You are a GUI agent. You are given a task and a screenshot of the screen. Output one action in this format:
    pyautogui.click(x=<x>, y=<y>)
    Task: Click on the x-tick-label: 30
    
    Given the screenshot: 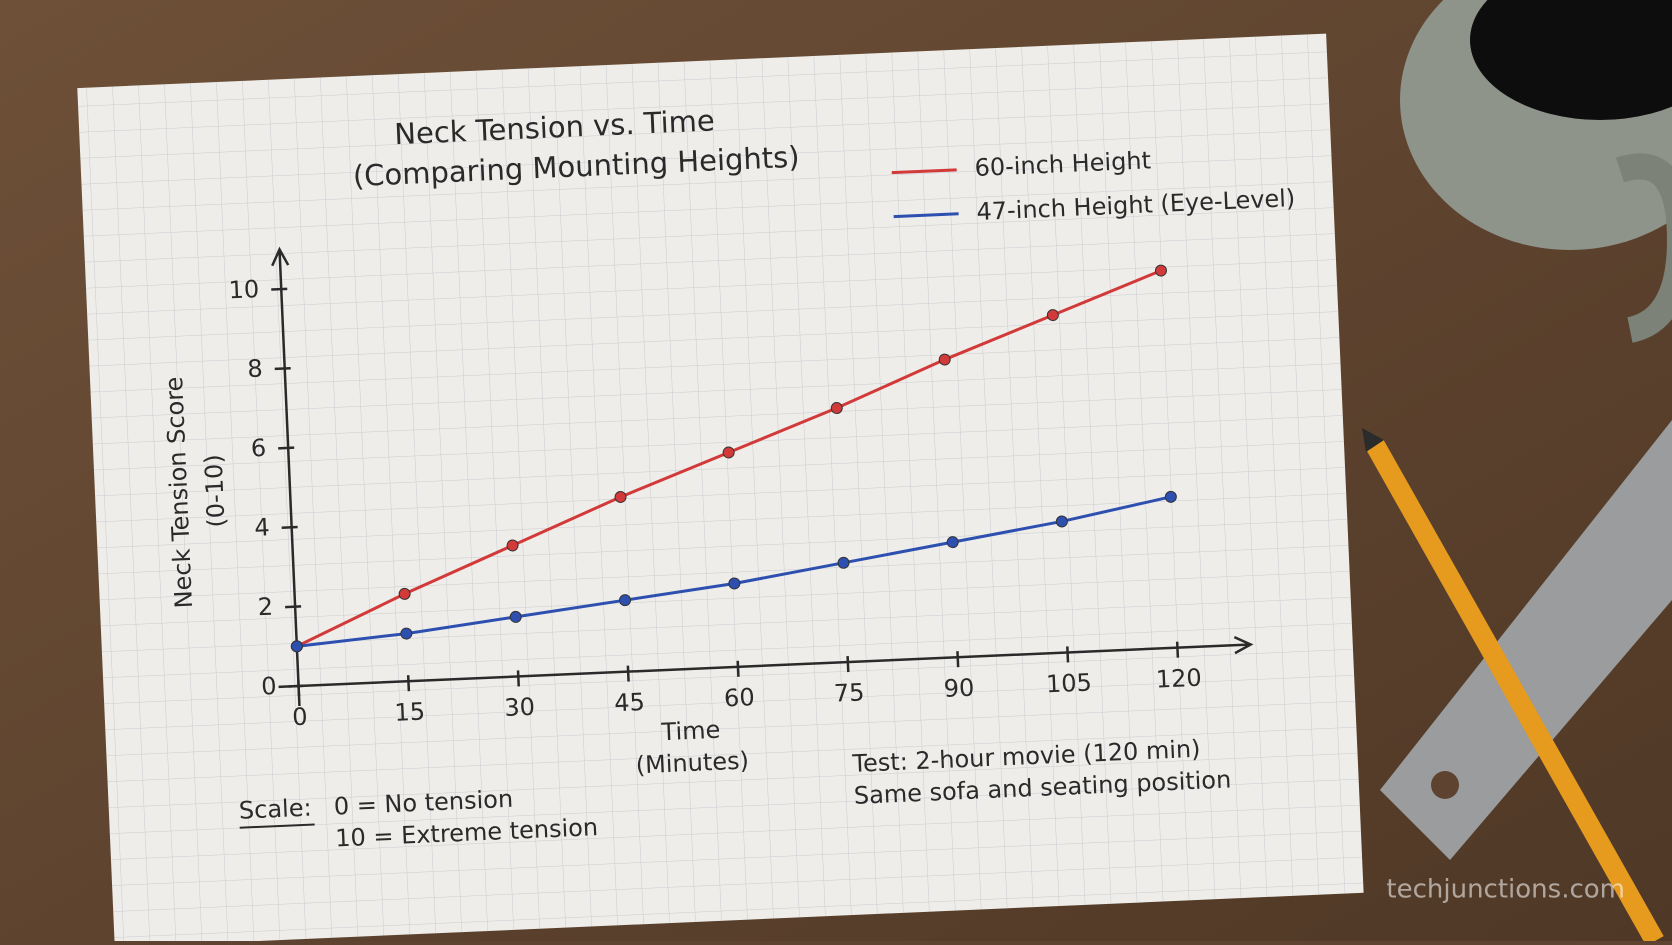 What is the action you would take?
    pyautogui.click(x=520, y=707)
    